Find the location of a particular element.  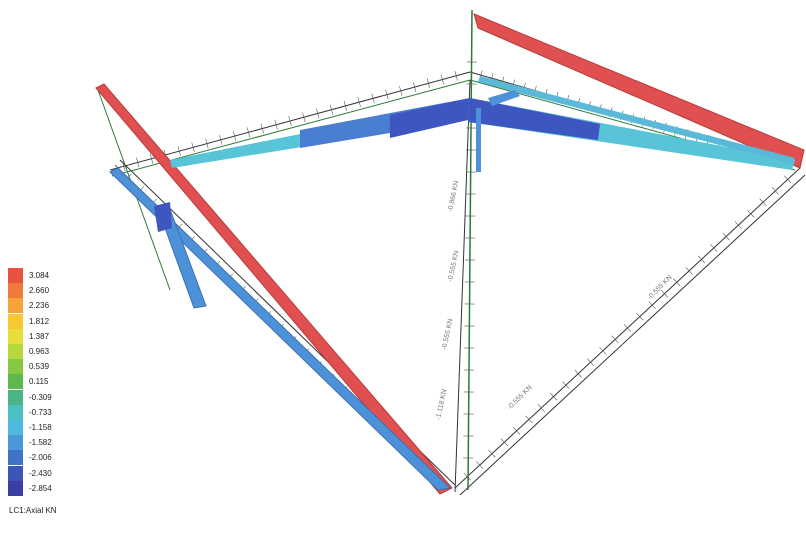

legend-value: 3.084 is located at coordinates (39, 275).